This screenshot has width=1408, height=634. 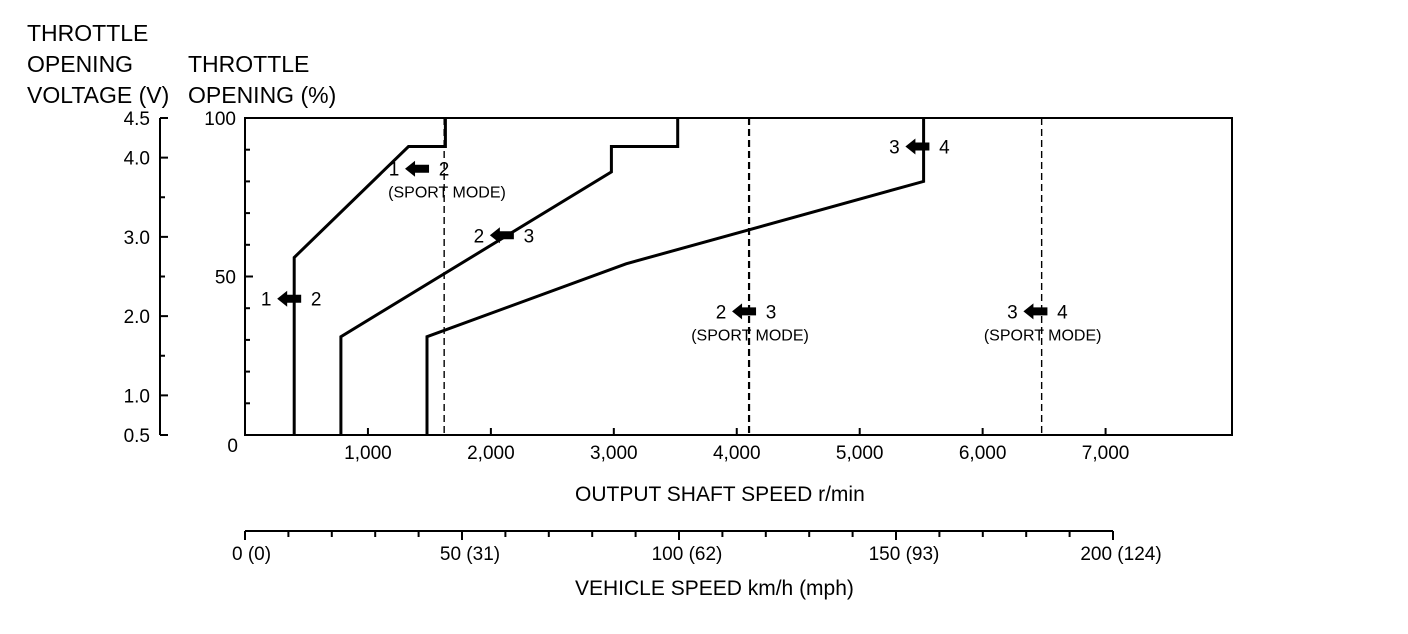 I want to click on y-tick-label: 0, so click(x=232, y=446).